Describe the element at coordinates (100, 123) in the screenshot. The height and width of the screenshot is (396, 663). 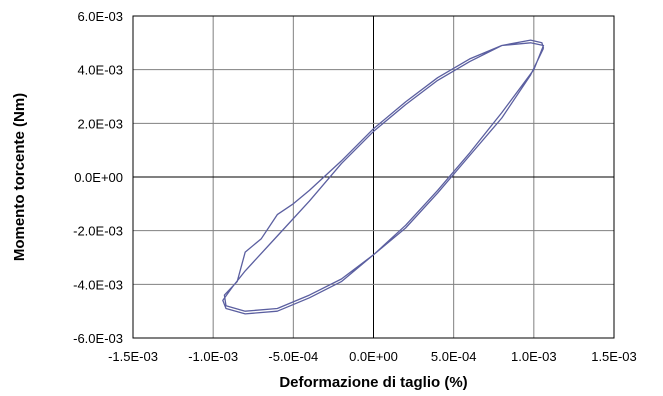
I see `y-tick-label: 2.0E-03` at that location.